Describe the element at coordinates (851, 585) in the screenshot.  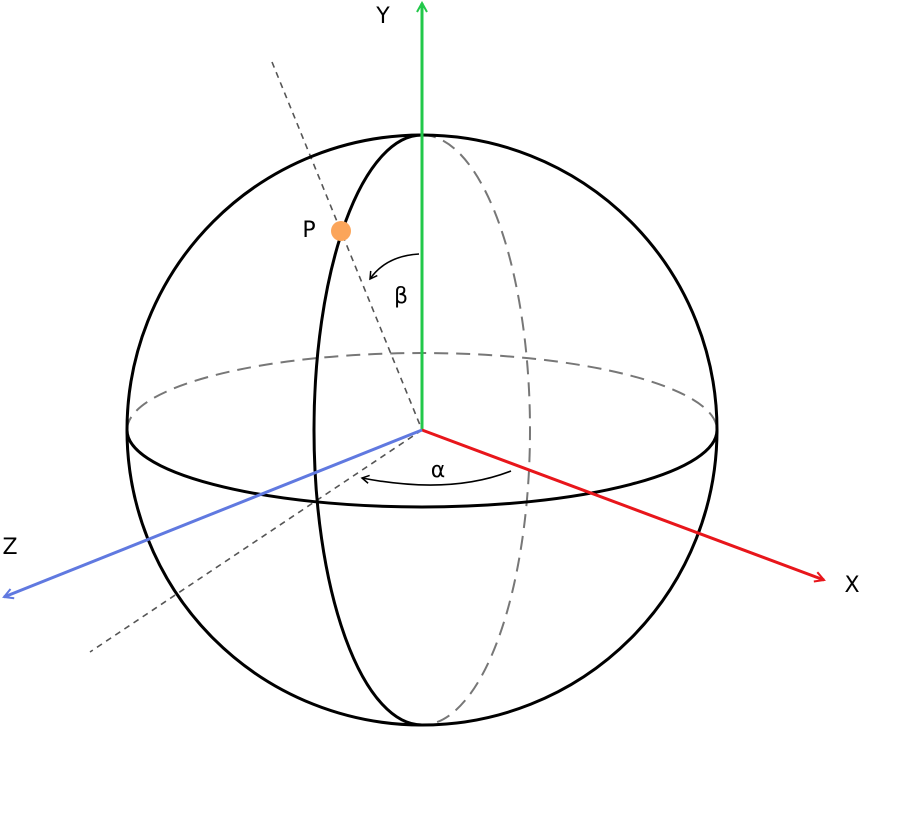
I see `x-axis-label: X` at that location.